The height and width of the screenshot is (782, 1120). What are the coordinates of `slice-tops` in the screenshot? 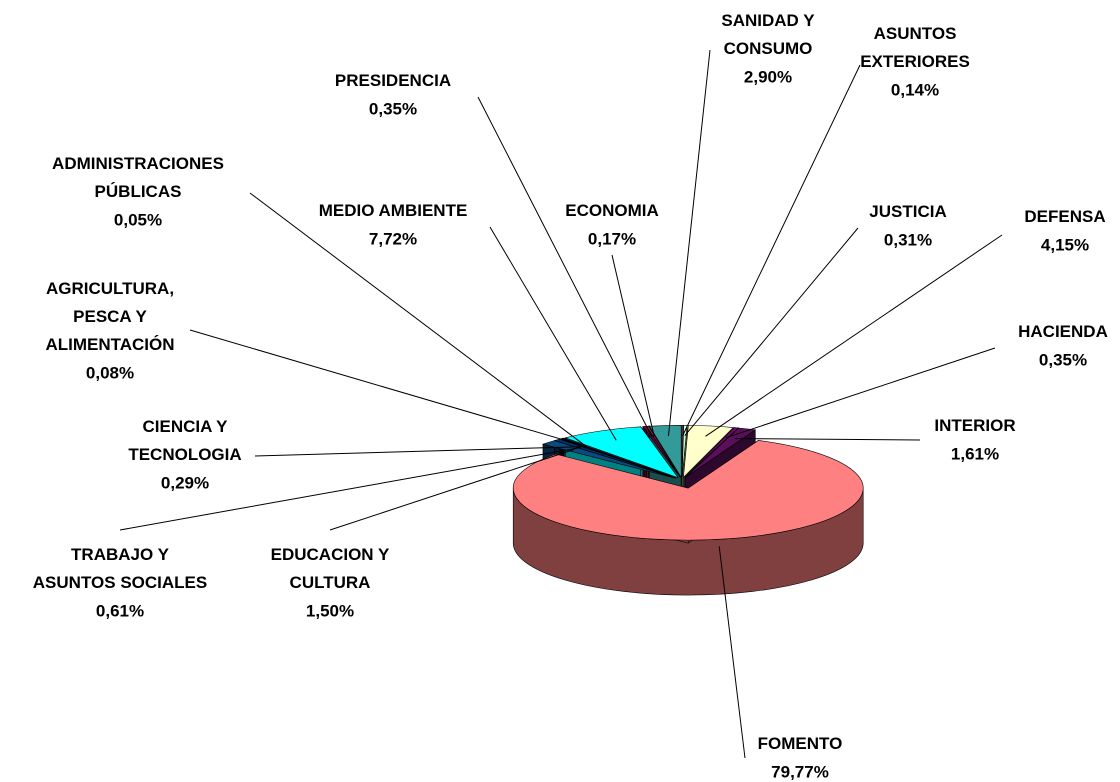 It's located at (688, 483).